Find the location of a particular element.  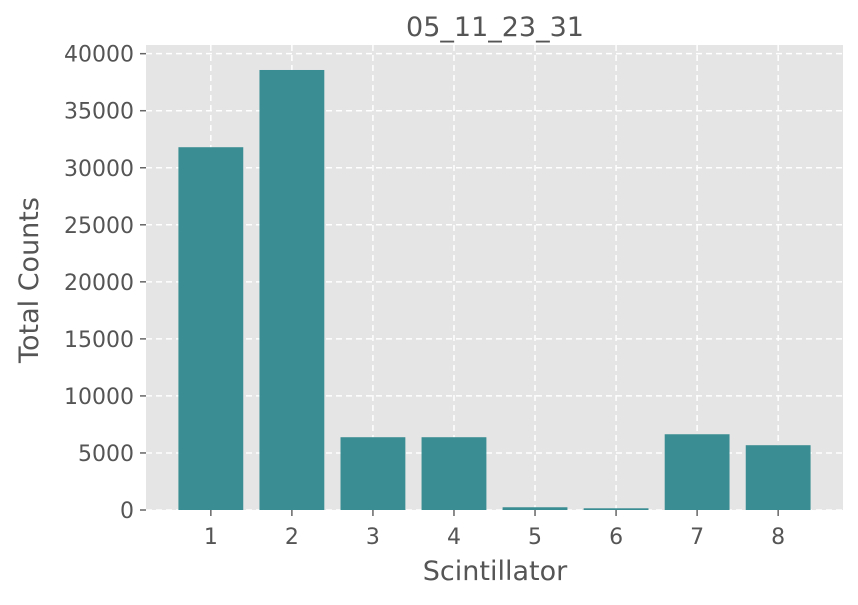

y-tick-label: 35000 is located at coordinates (99, 112).